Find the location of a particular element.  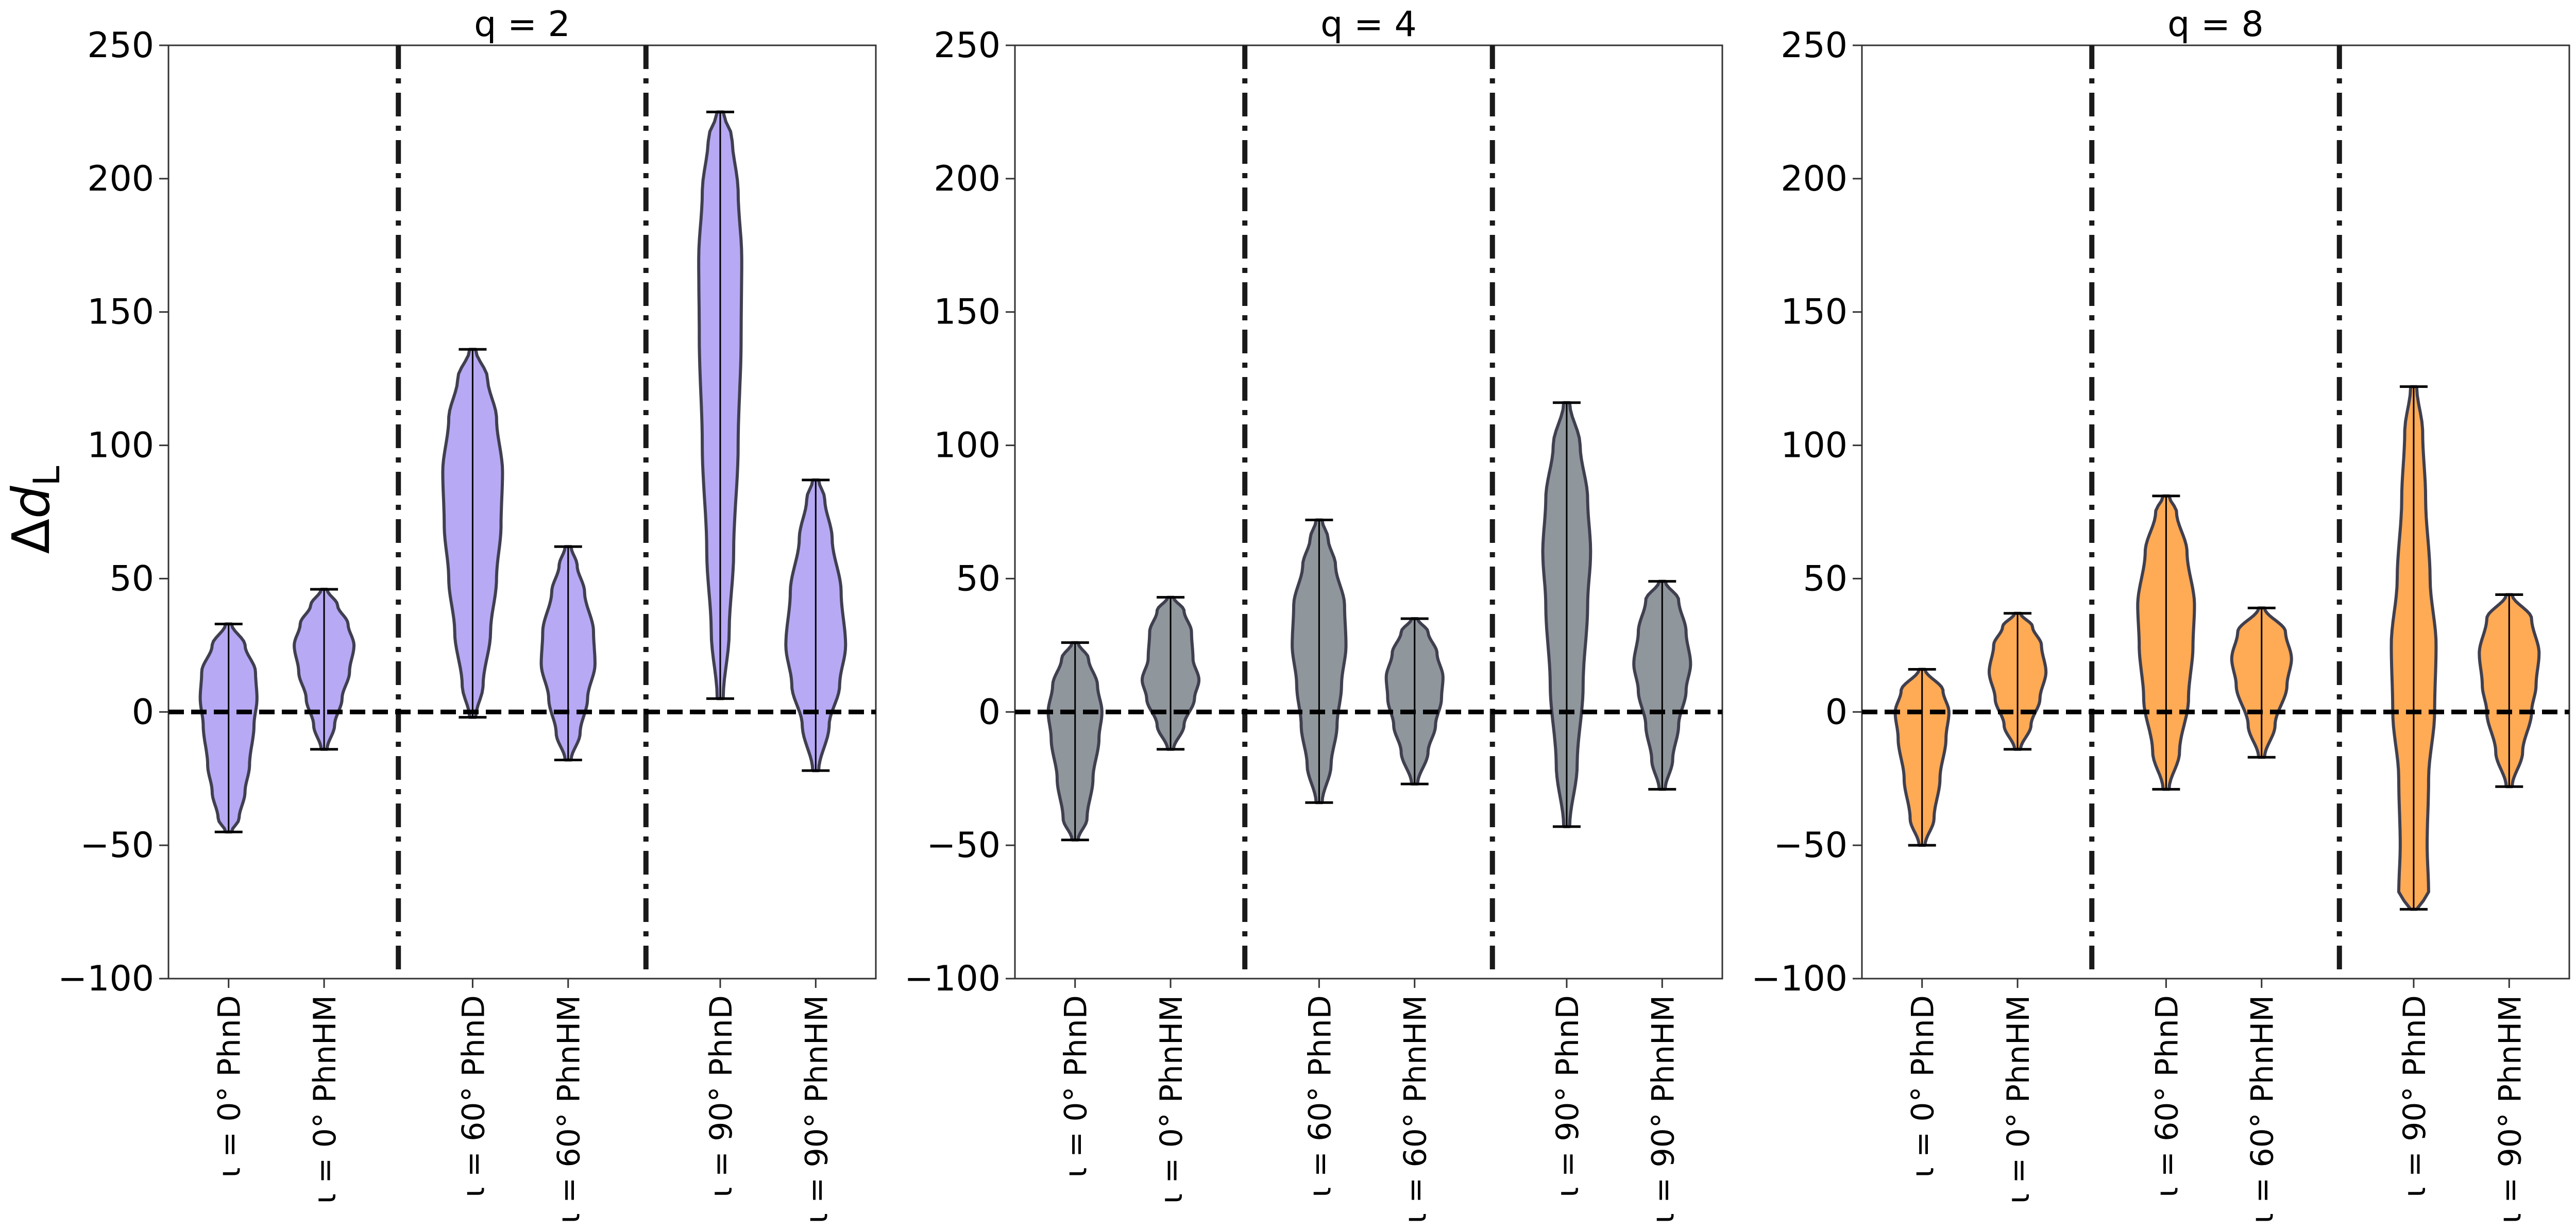

y-axis-title: ΔdL is located at coordinates (35, 510).